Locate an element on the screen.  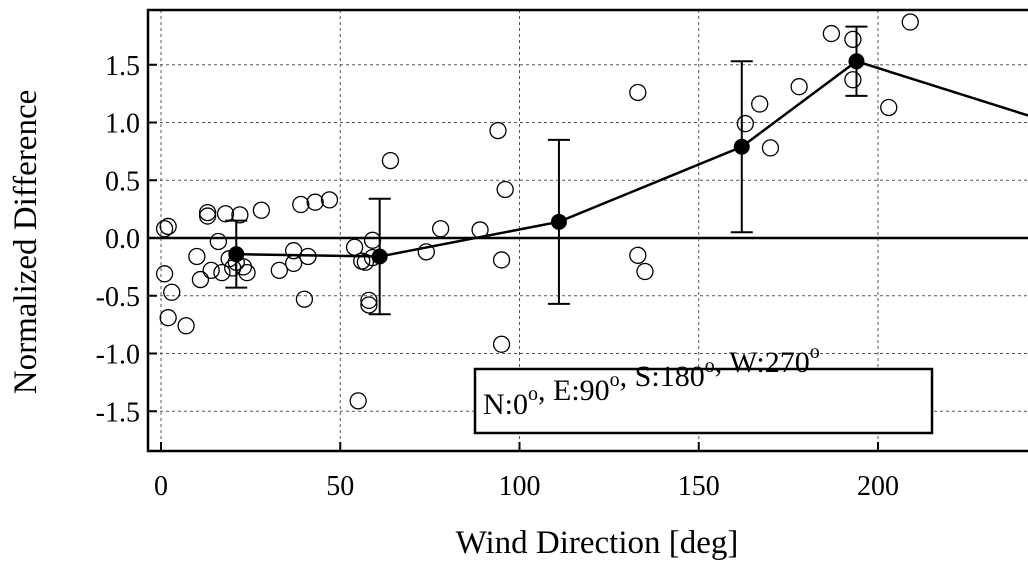
x-axis-ticks: 050100150200250300350 is located at coordinates (526, 472).